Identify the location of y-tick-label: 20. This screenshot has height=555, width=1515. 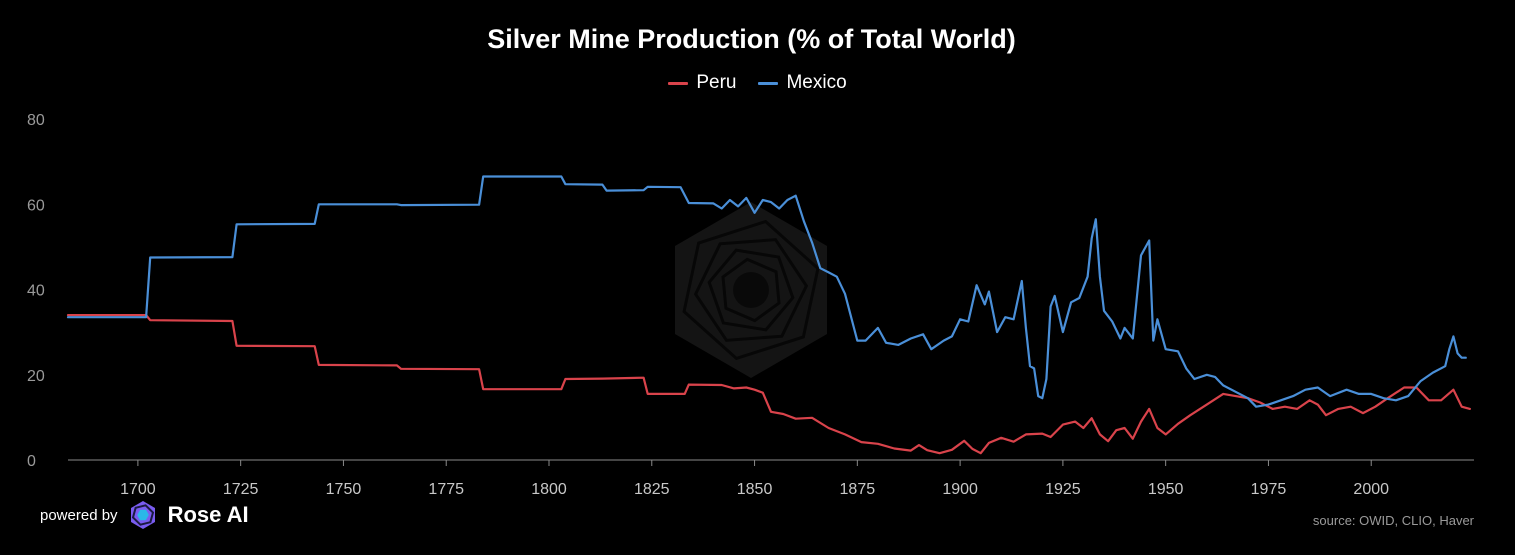
(36, 376).